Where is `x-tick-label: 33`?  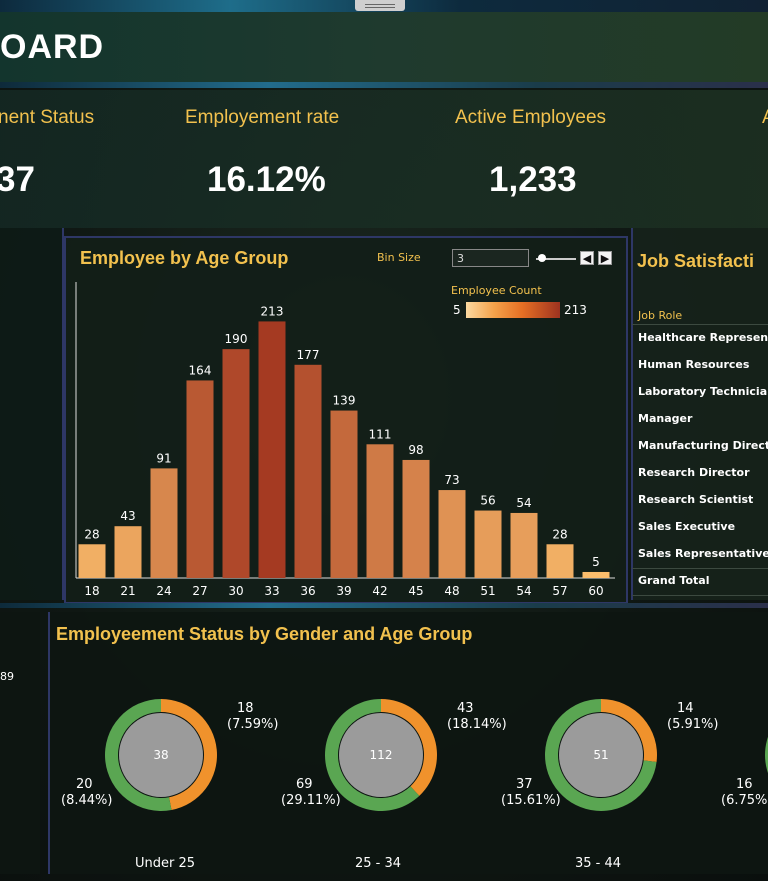
x-tick-label: 33 is located at coordinates (271, 591).